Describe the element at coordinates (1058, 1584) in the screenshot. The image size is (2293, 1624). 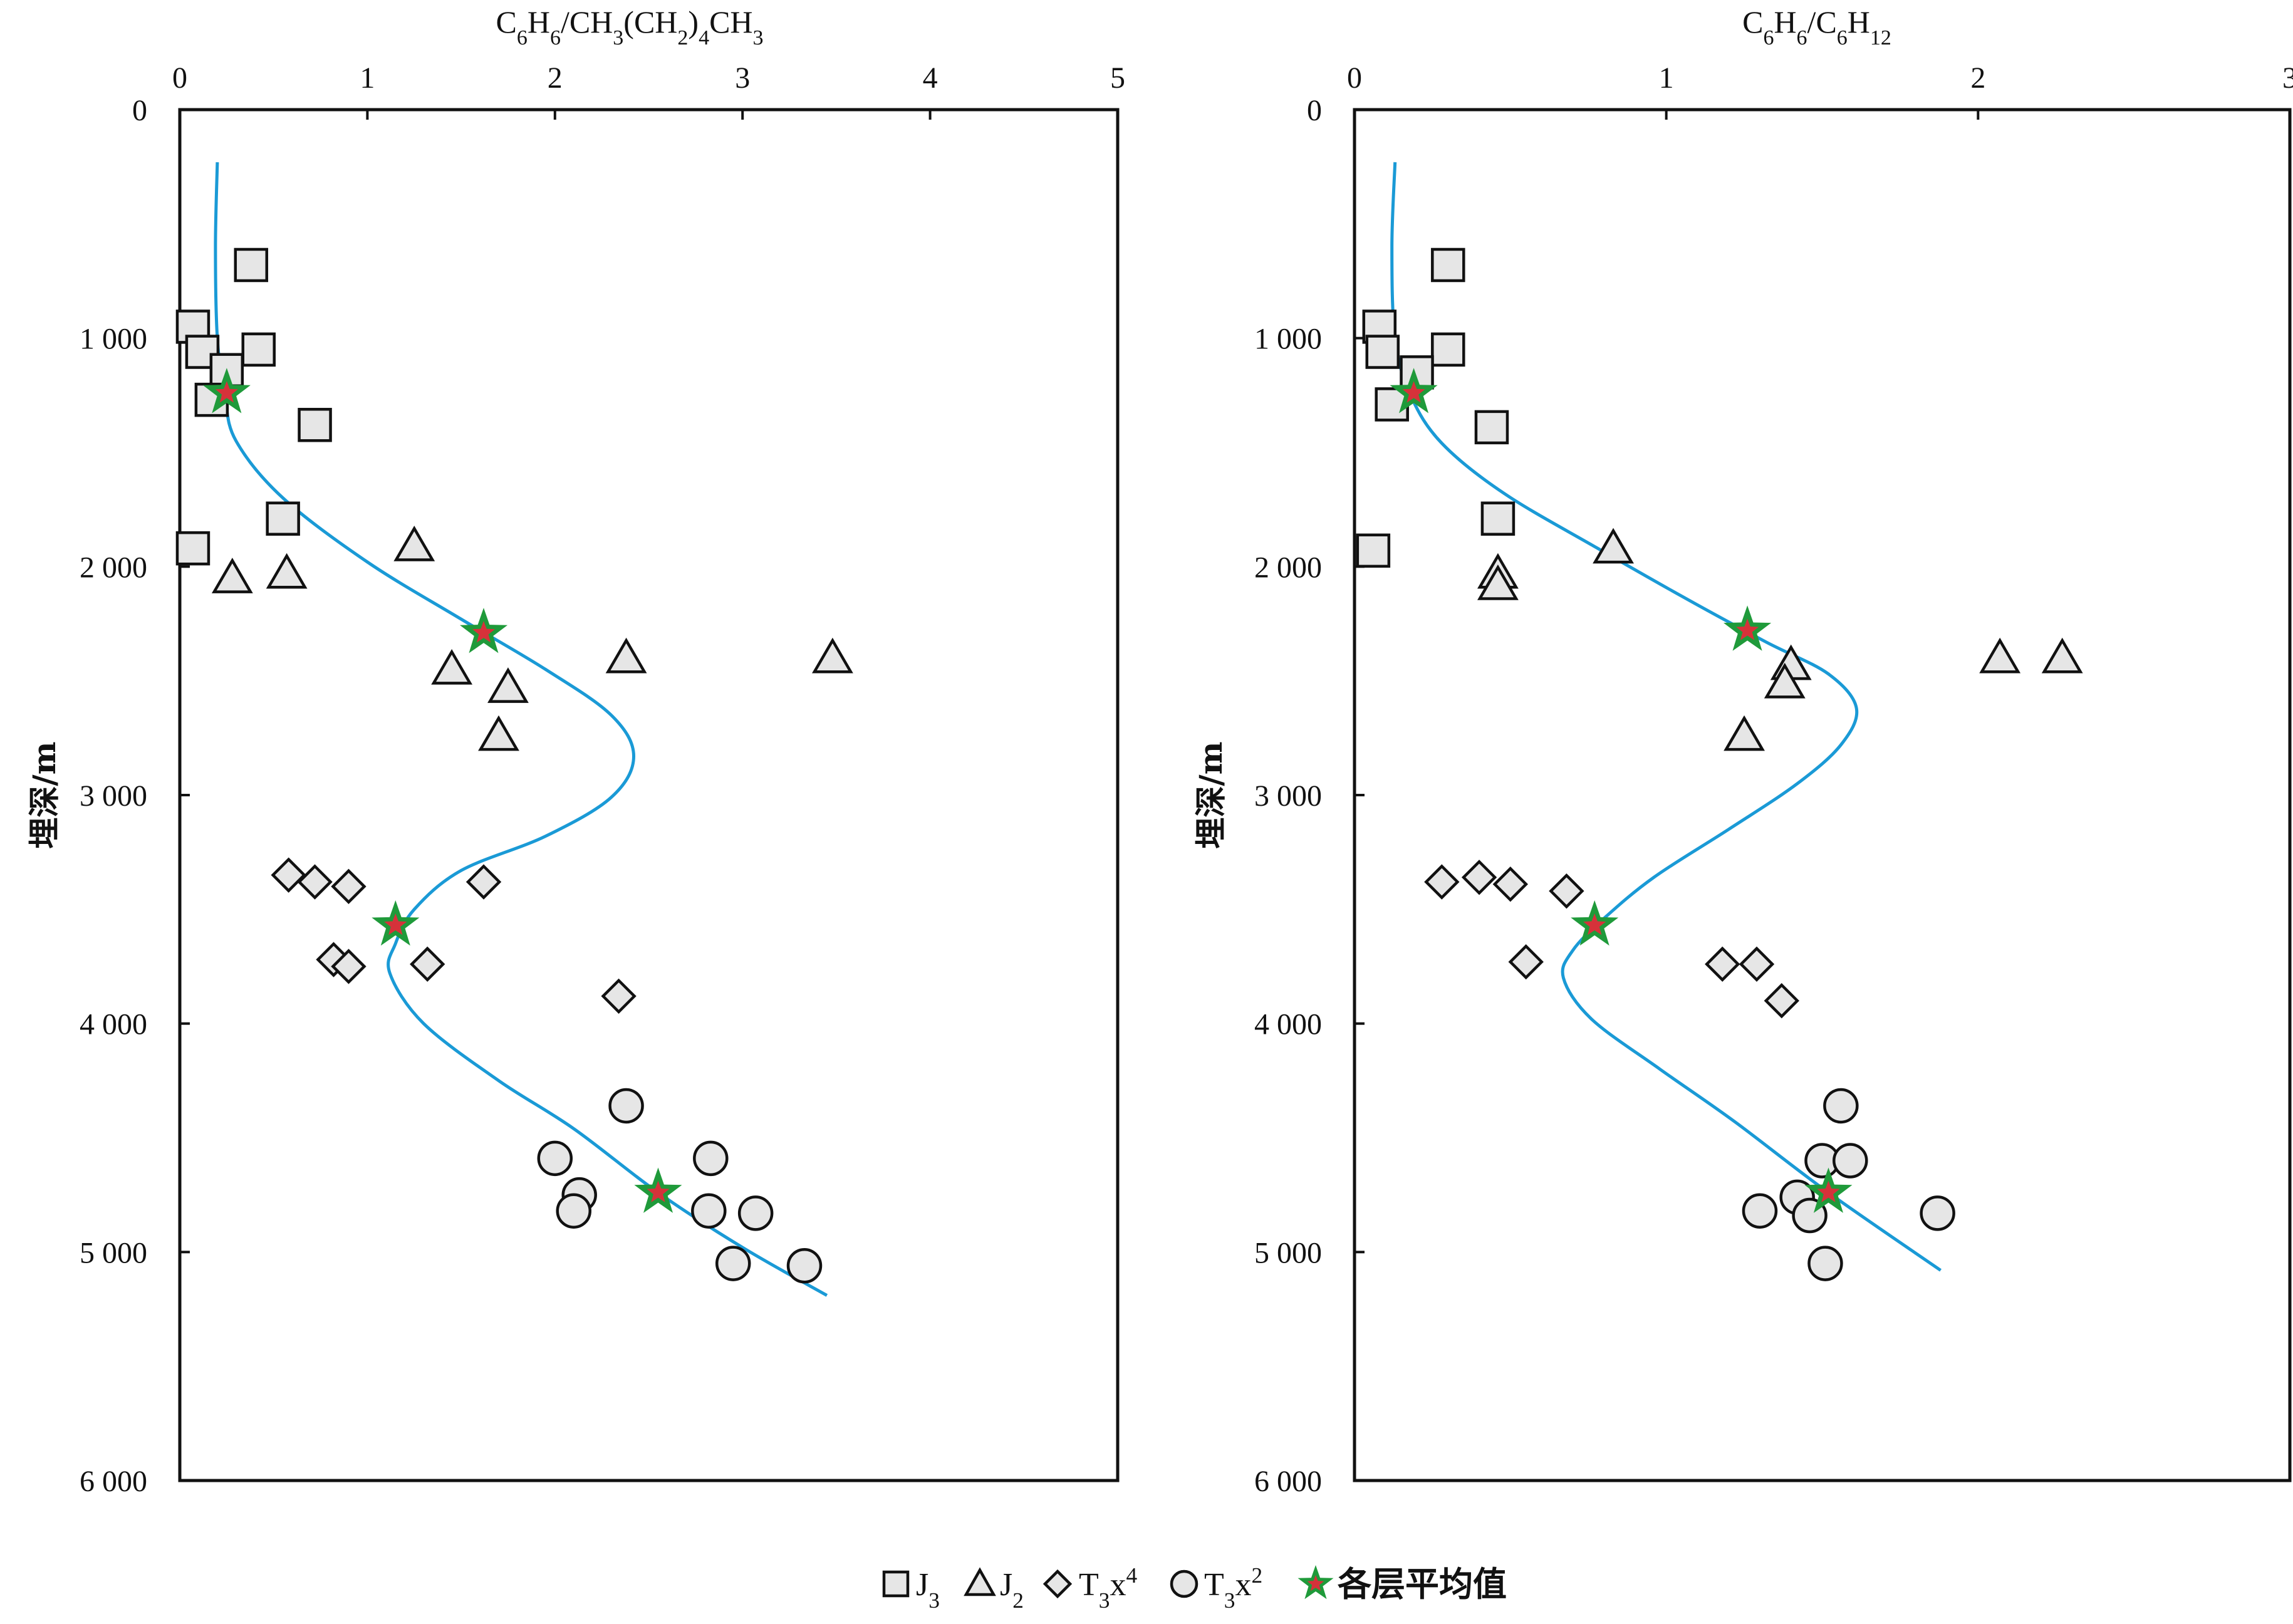
I see `legend-symbol-diamond` at that location.